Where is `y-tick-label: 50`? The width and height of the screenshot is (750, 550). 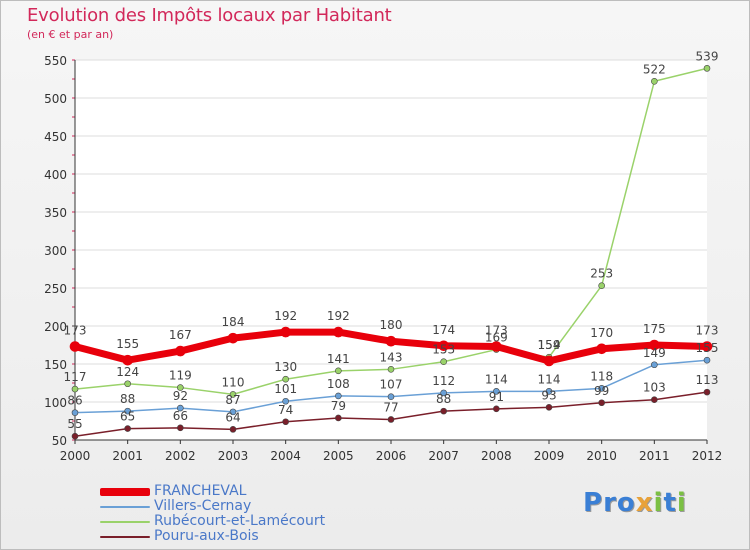 y-tick-label: 50 is located at coordinates (59, 441).